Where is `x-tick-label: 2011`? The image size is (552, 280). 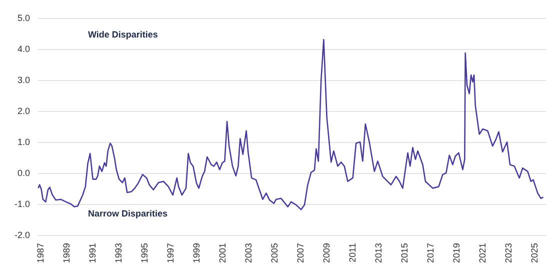 x-tick-label: 2011 is located at coordinates (352, 252).